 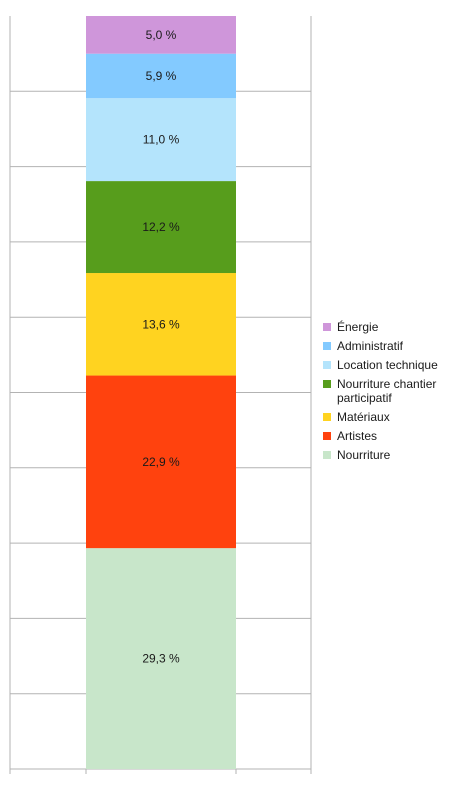 I want to click on data-label-location-technique: 11,0 %, so click(x=161, y=140).